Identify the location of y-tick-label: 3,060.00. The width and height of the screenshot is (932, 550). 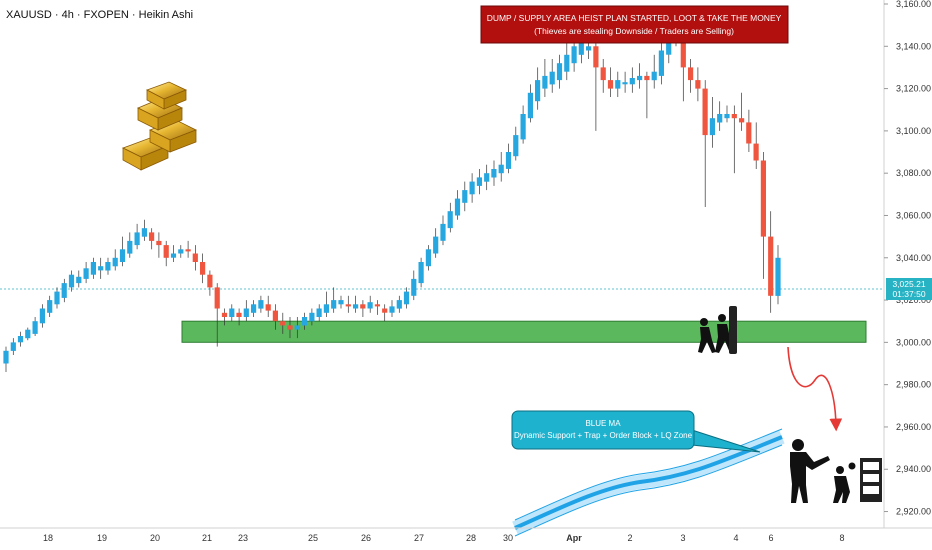
(913, 215).